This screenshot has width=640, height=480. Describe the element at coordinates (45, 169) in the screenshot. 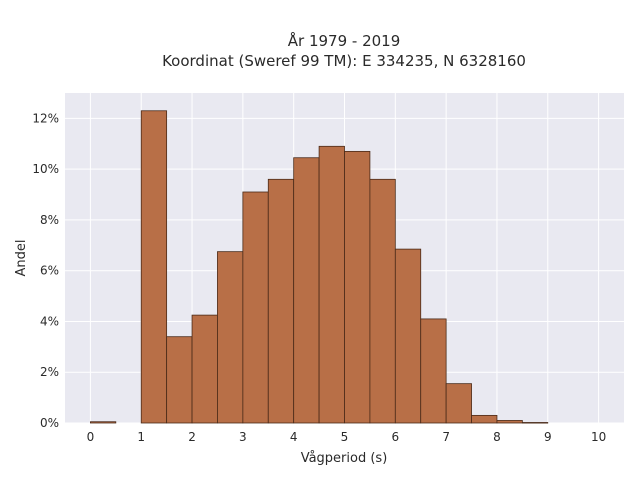

I see `y-tick-label: 10%` at that location.